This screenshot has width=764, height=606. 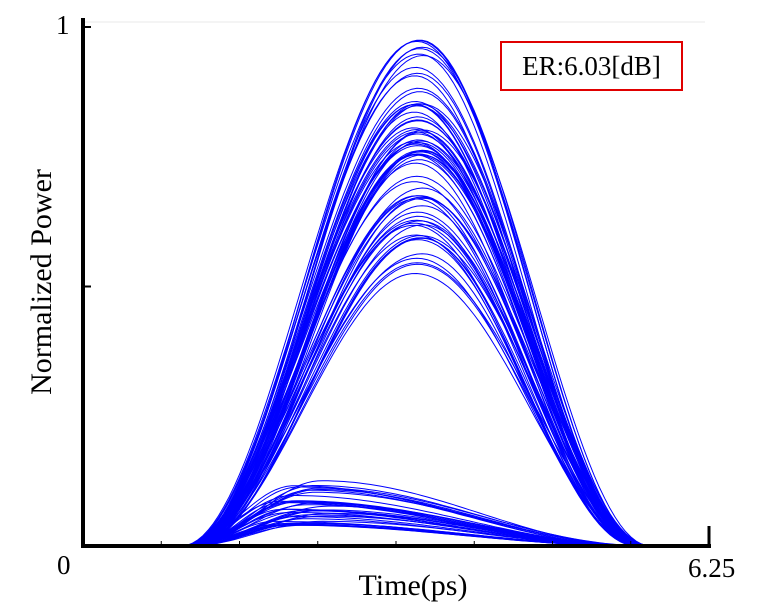 I want to click on y-tick-label-top: 1, so click(x=63, y=25).